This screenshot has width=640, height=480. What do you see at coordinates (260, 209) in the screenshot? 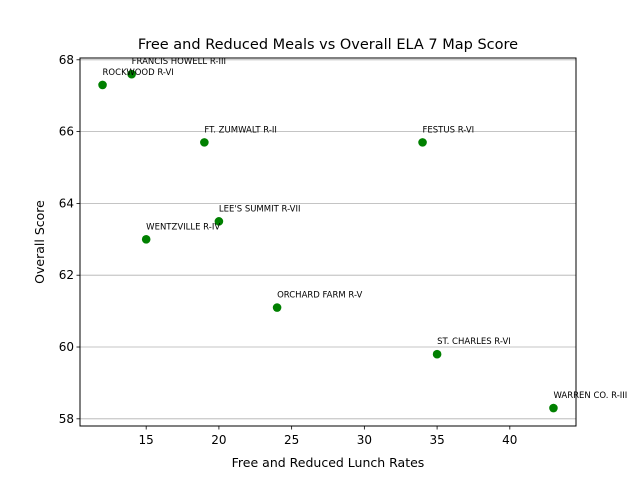
I see `point-label: LEE'S SUMMIT R-VII` at bounding box center [260, 209].